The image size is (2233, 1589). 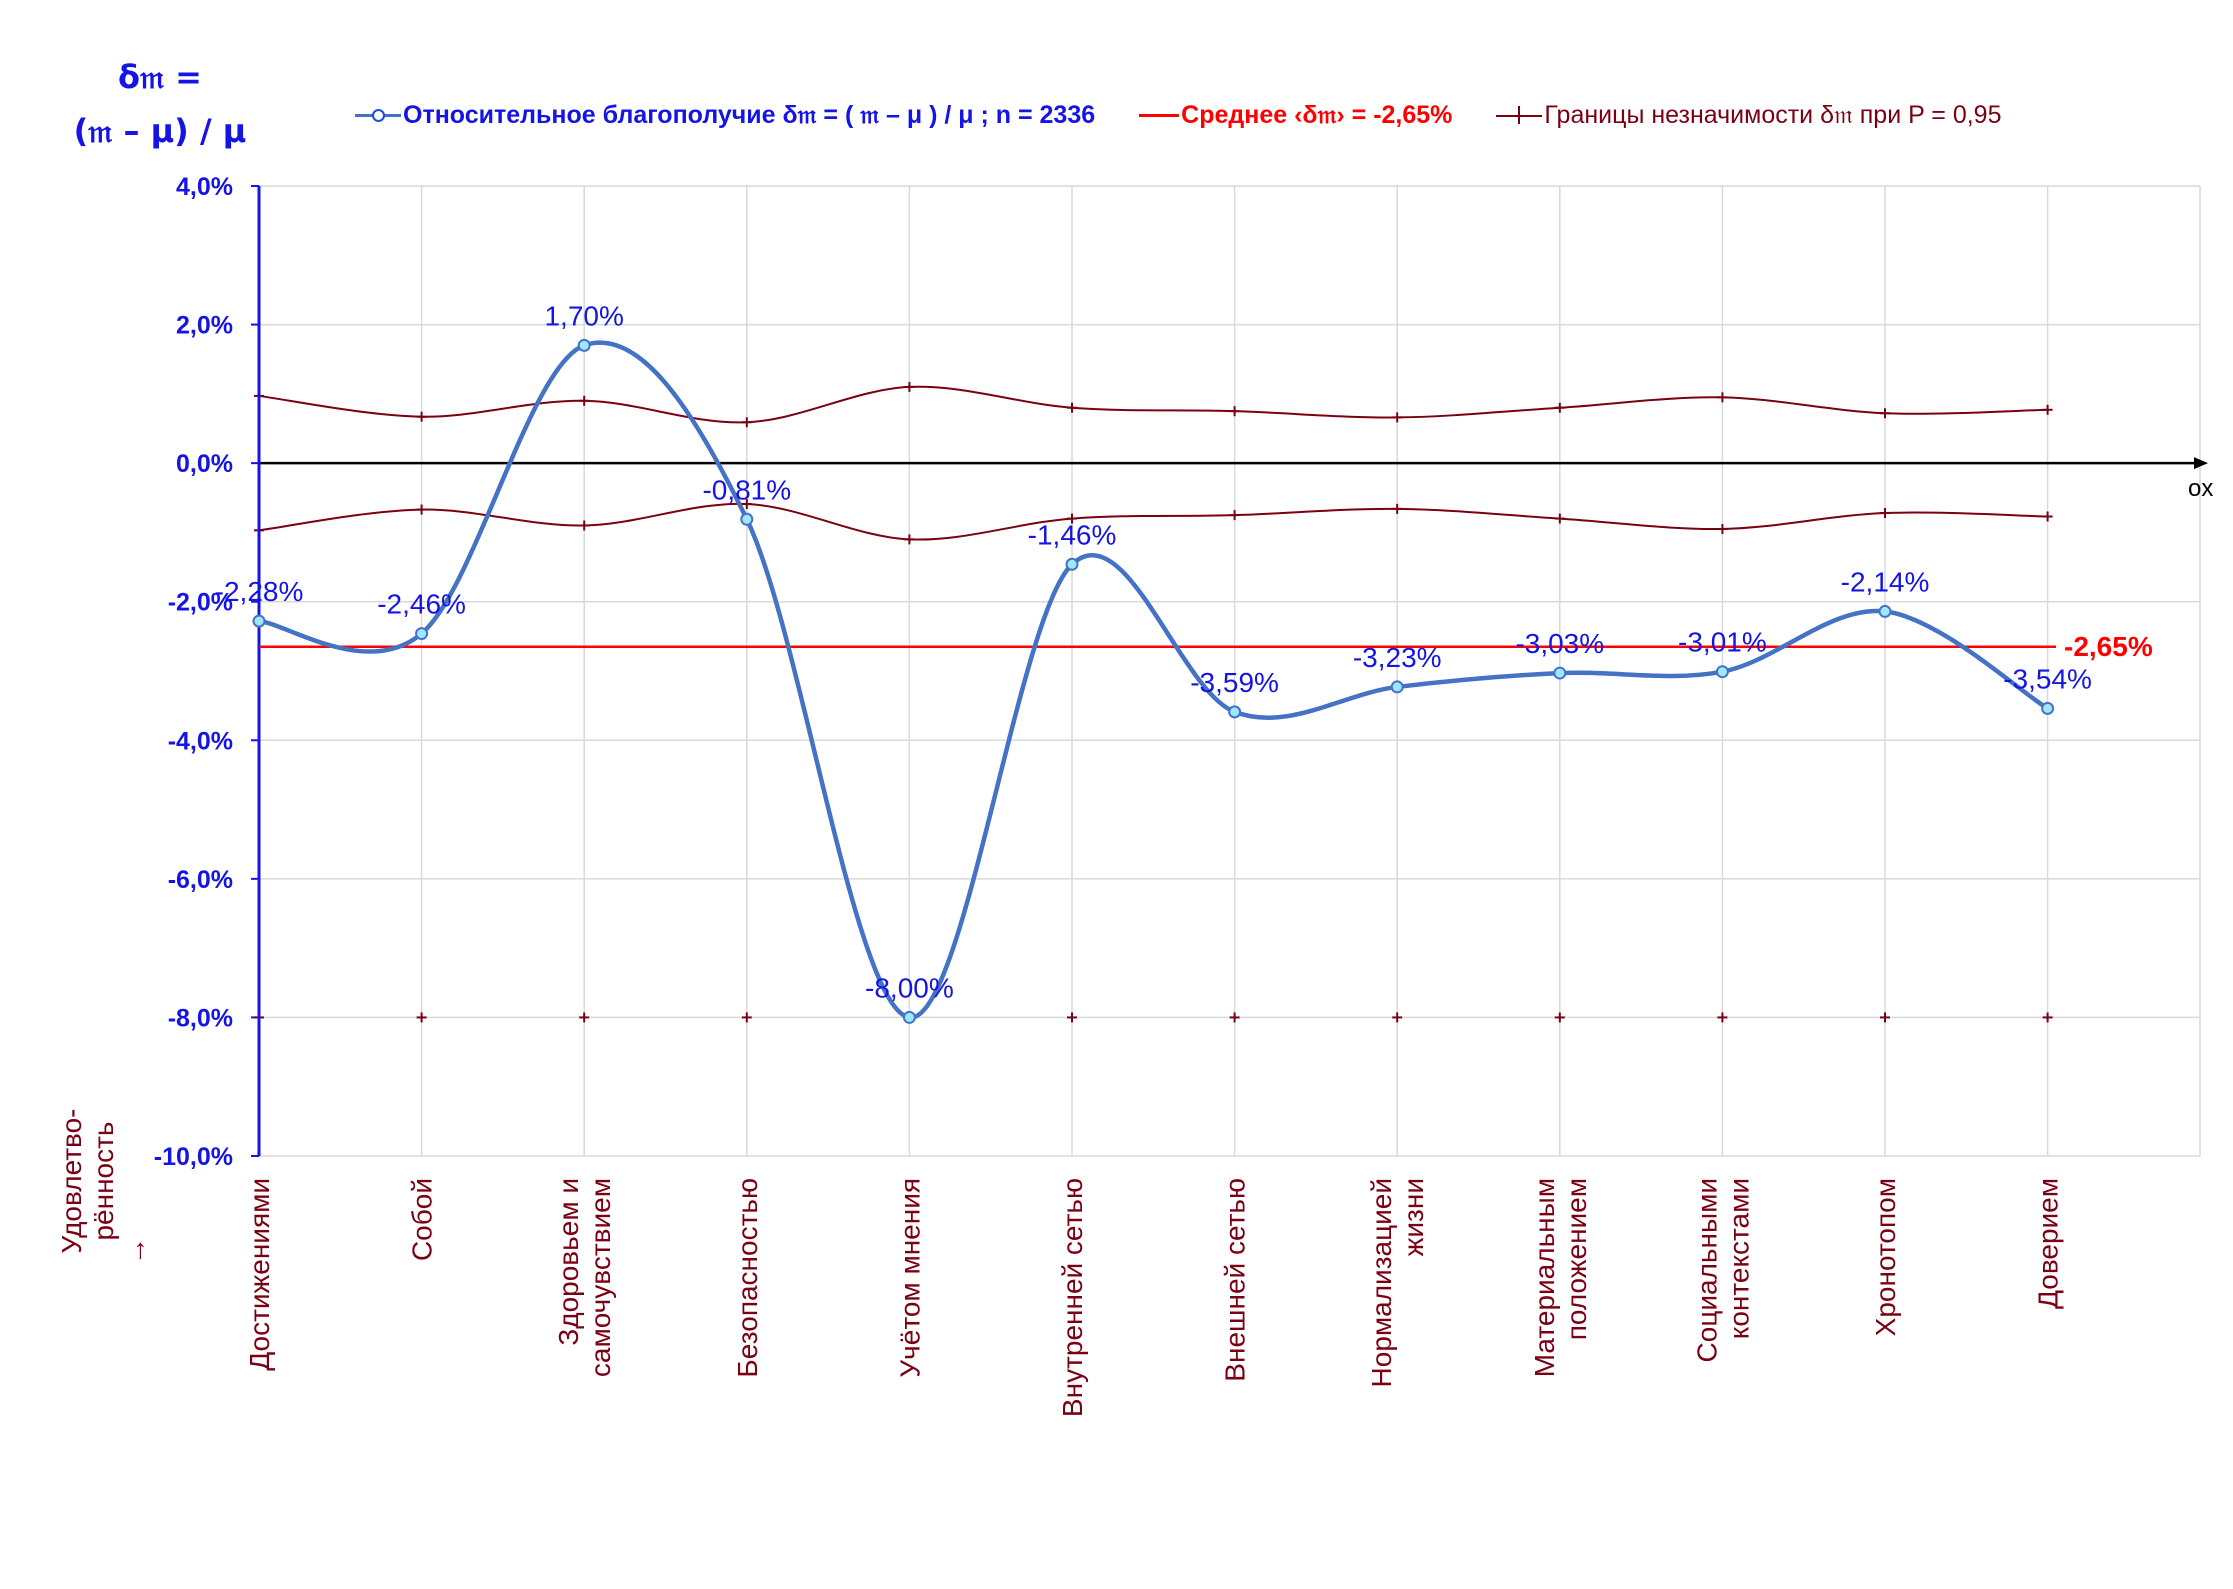 What do you see at coordinates (259, 591) in the screenshot?
I see `data-label: -2,28%` at bounding box center [259, 591].